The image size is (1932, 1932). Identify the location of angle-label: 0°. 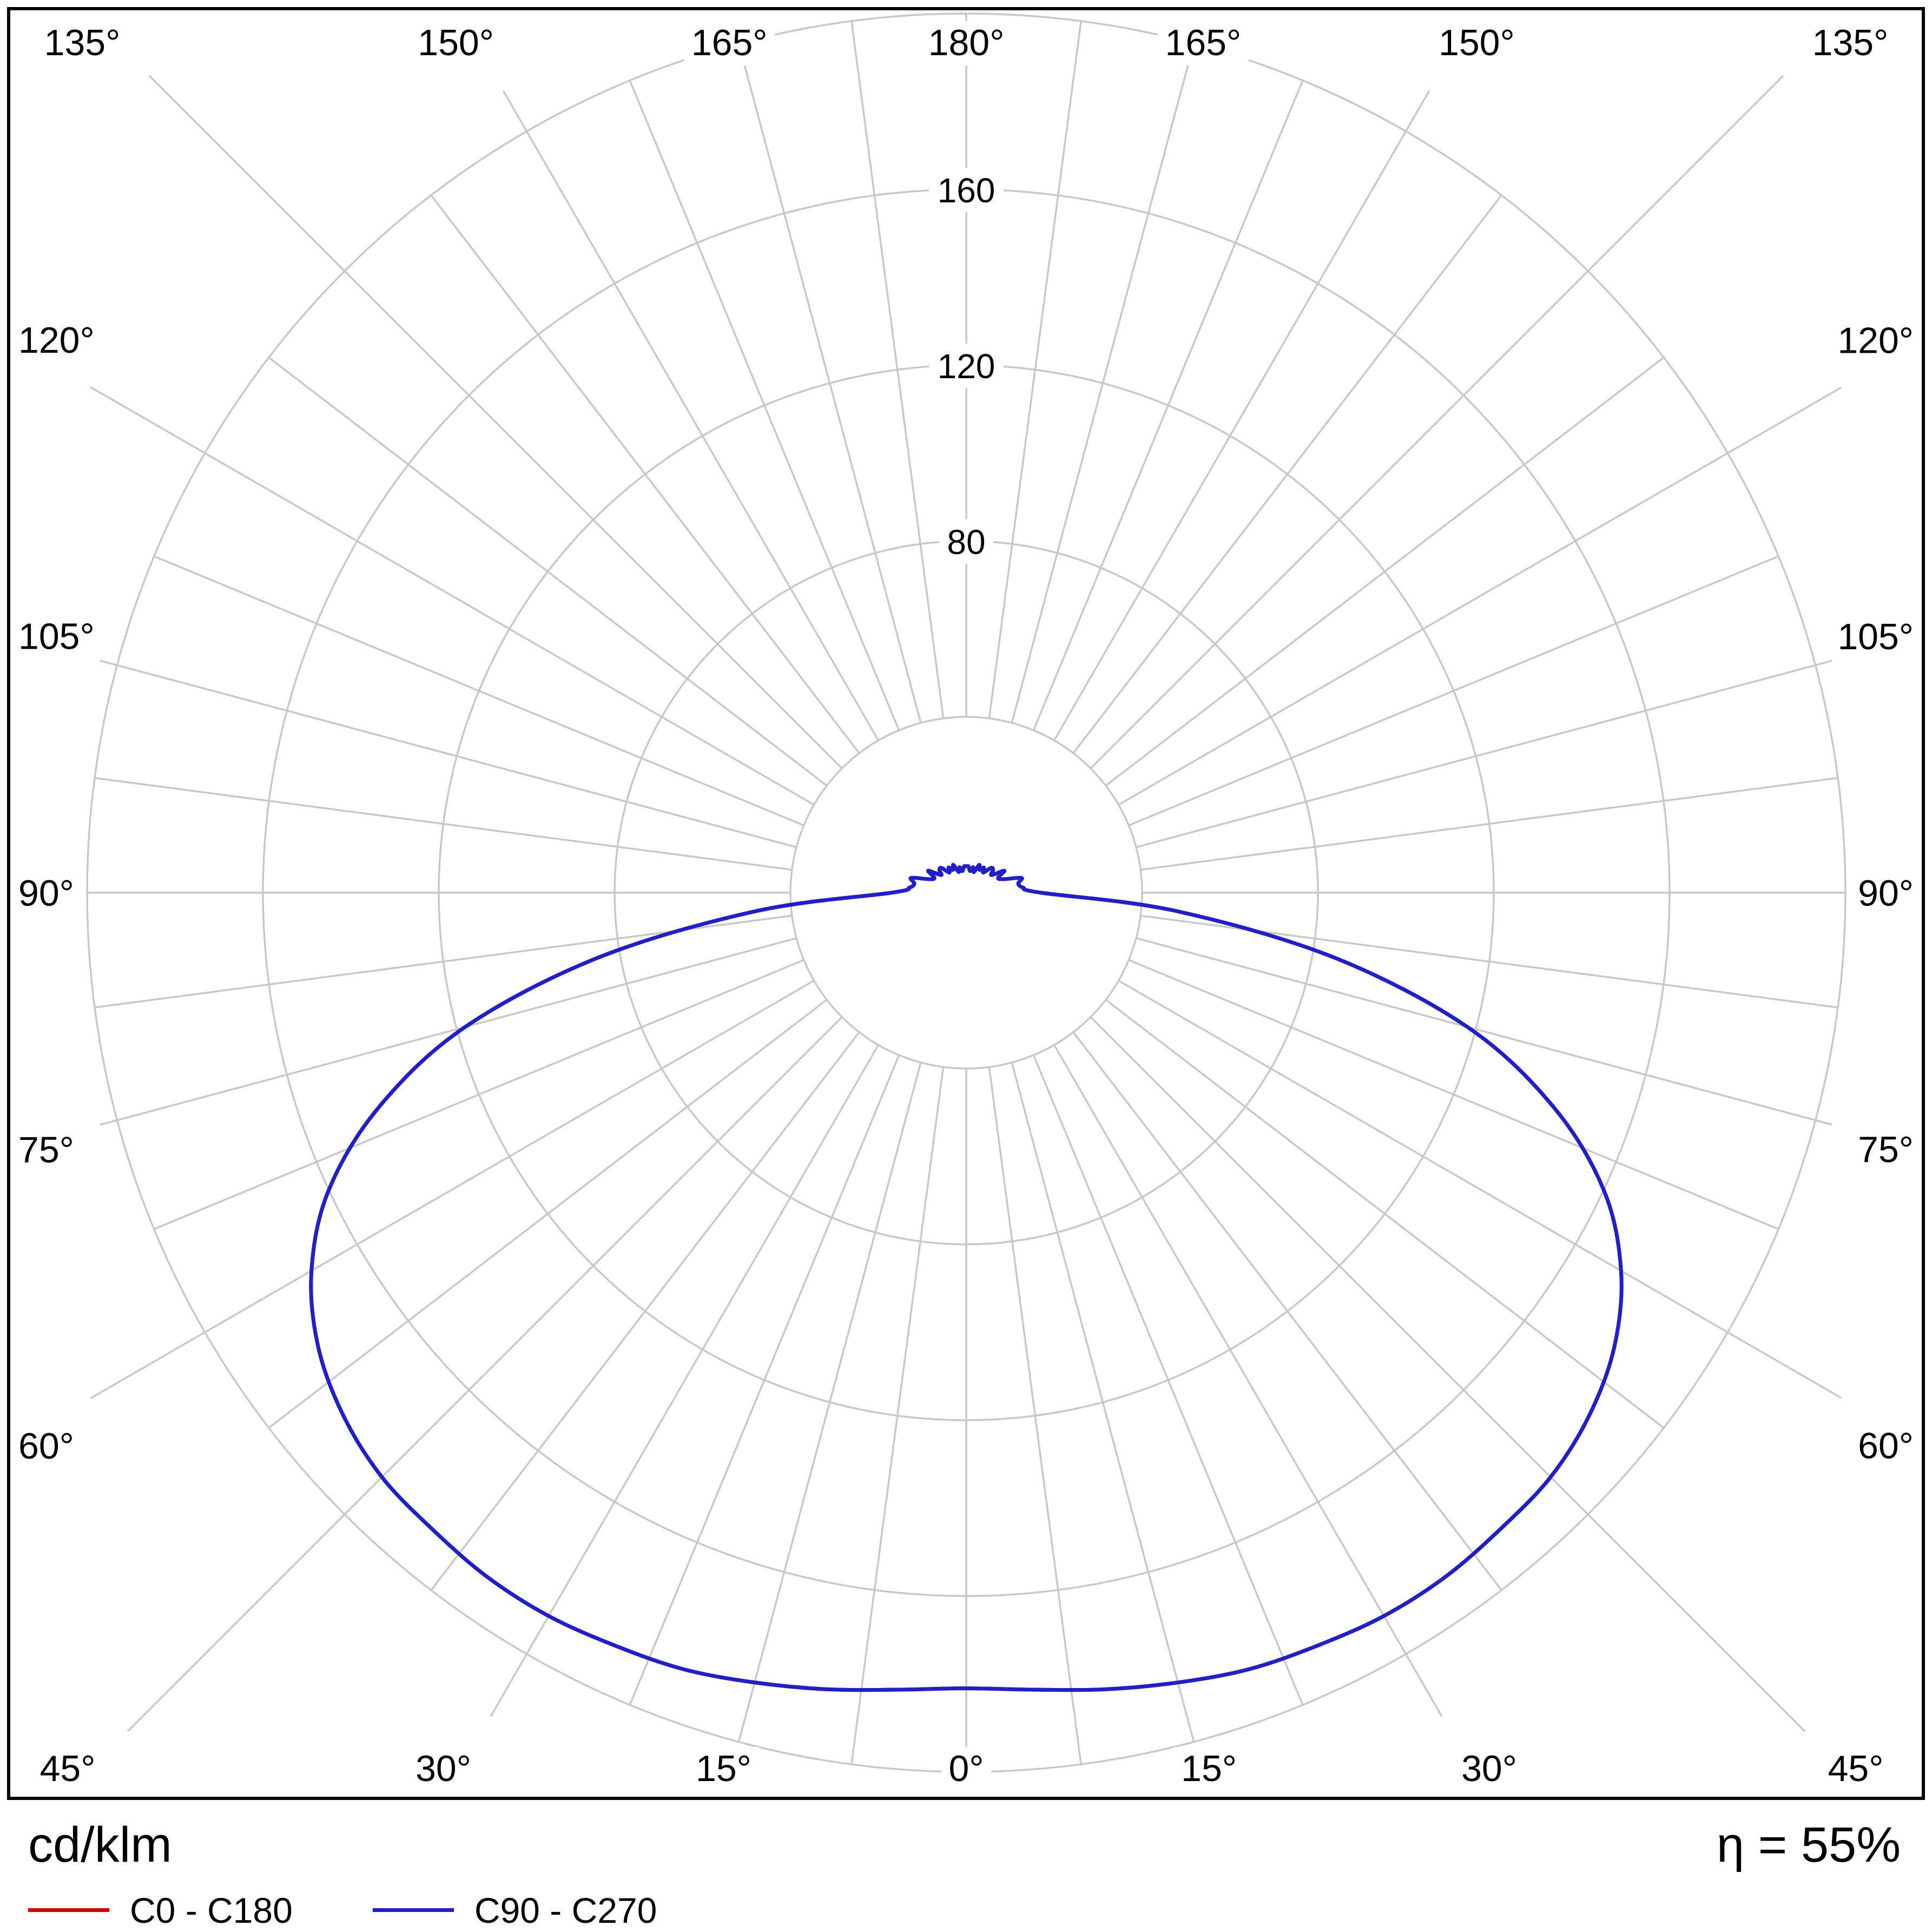
(966, 1768).